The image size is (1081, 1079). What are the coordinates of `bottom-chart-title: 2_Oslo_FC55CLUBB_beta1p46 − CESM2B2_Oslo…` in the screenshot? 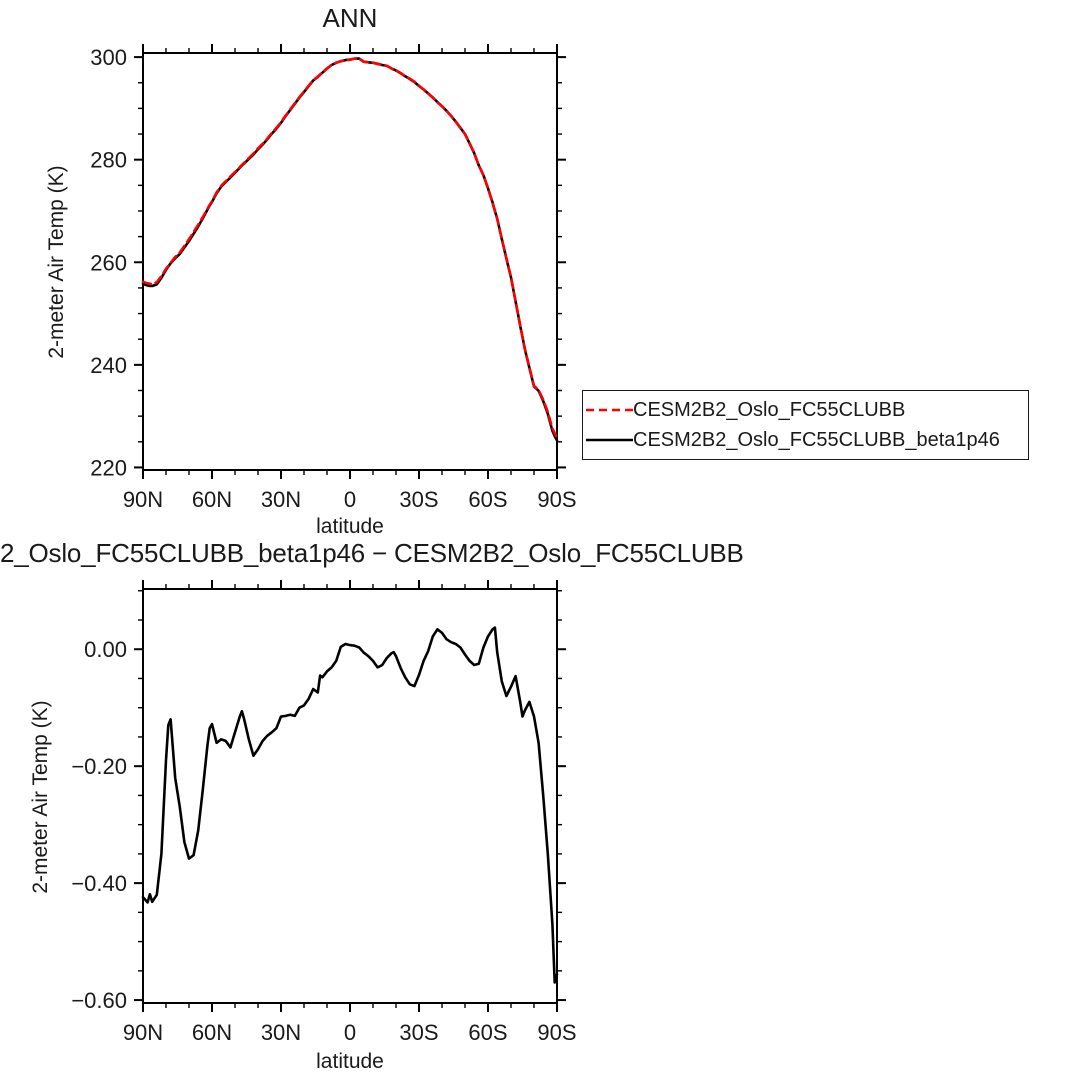 It's located at (372, 553).